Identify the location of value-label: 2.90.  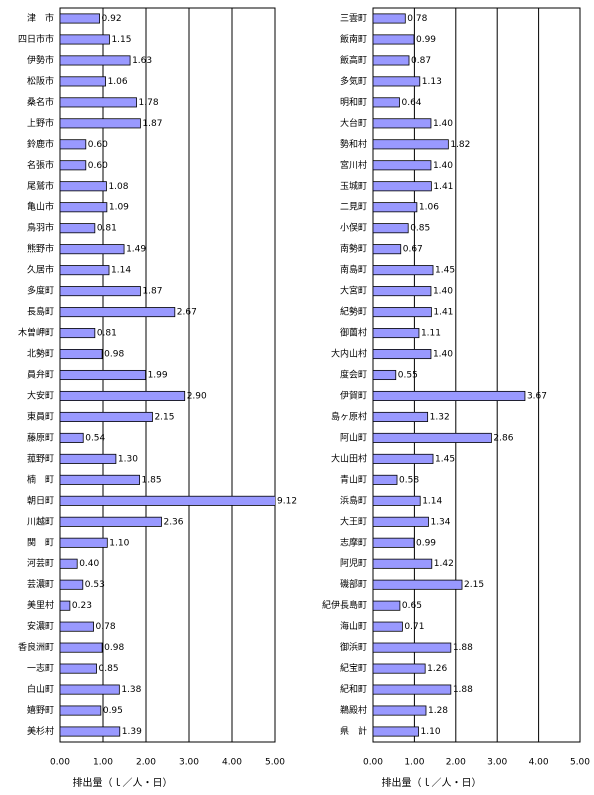
(197, 396).